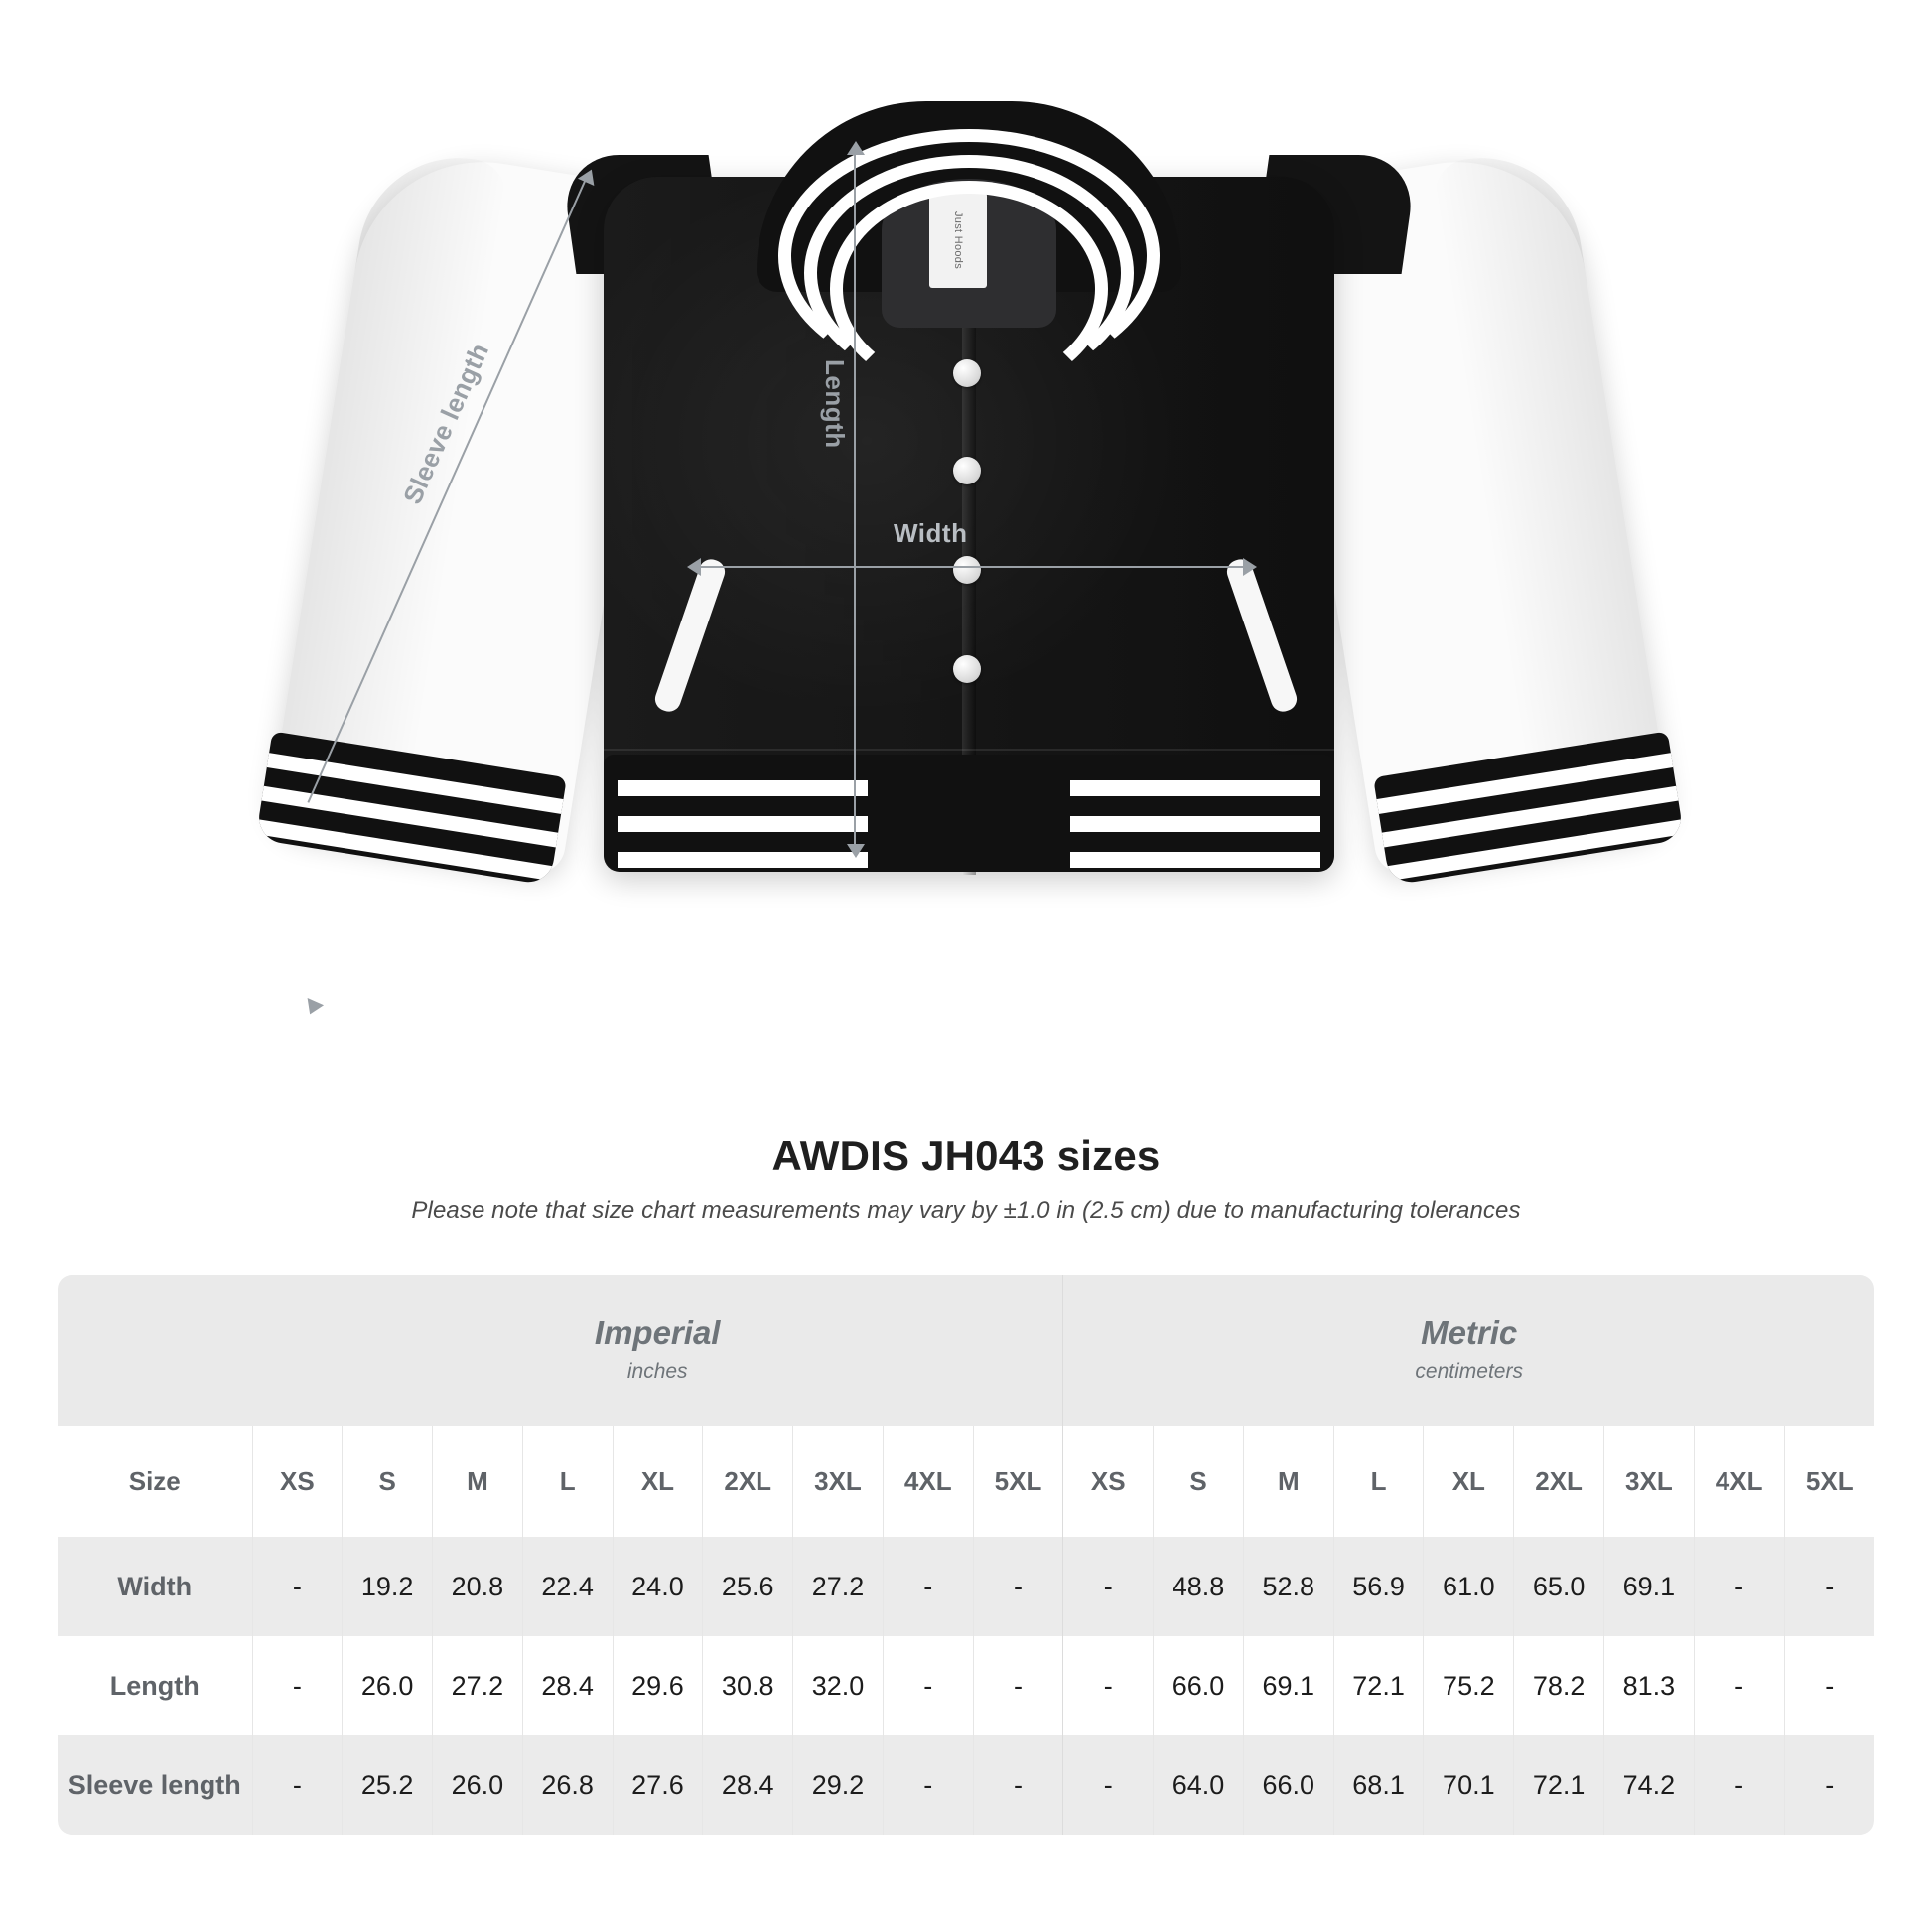 This screenshot has height=1932, width=1932. What do you see at coordinates (478, 1587) in the screenshot?
I see `measurement-cell: 20.8` at bounding box center [478, 1587].